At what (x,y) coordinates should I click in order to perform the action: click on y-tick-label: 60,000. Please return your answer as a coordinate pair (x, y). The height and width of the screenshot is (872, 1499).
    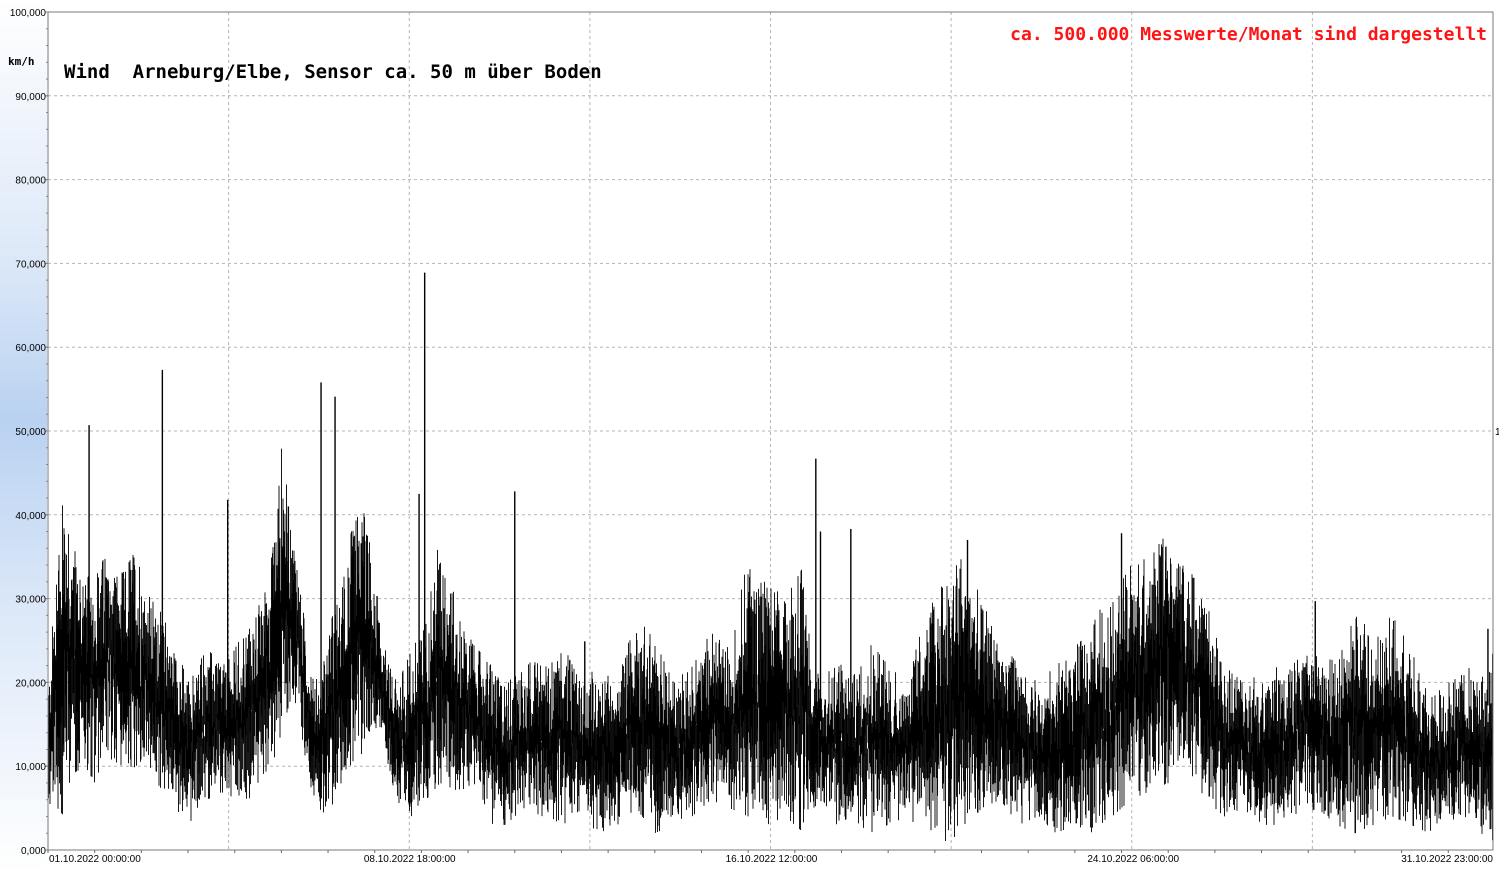
    Looking at the image, I should click on (30, 348).